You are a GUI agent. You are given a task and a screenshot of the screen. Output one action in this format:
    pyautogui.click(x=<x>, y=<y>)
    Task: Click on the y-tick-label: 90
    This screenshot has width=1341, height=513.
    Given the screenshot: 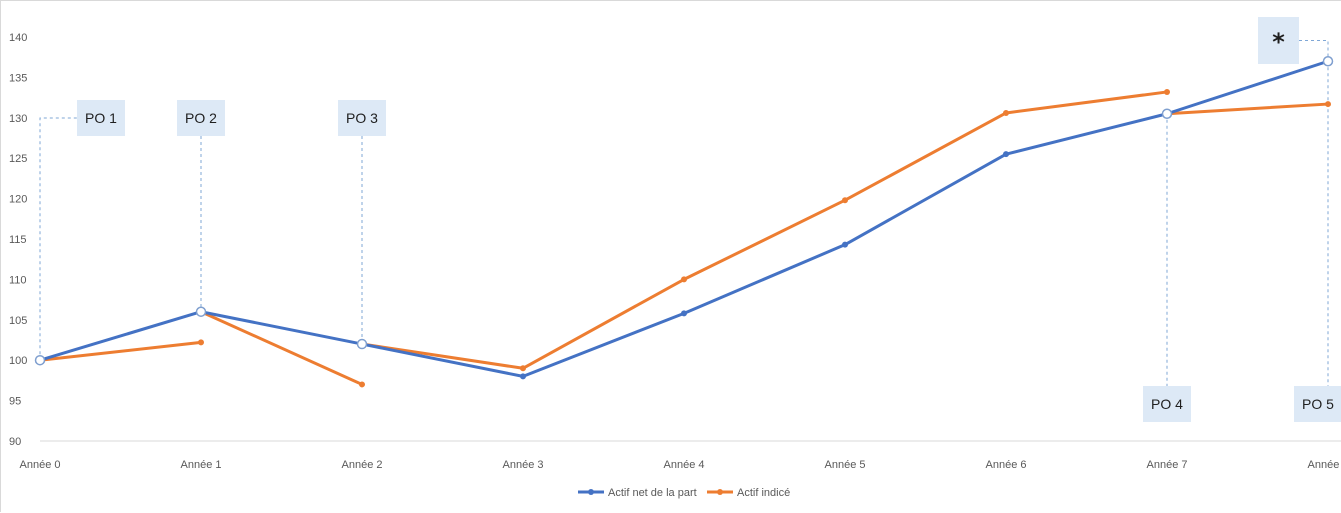 What is the action you would take?
    pyautogui.click(x=15, y=442)
    